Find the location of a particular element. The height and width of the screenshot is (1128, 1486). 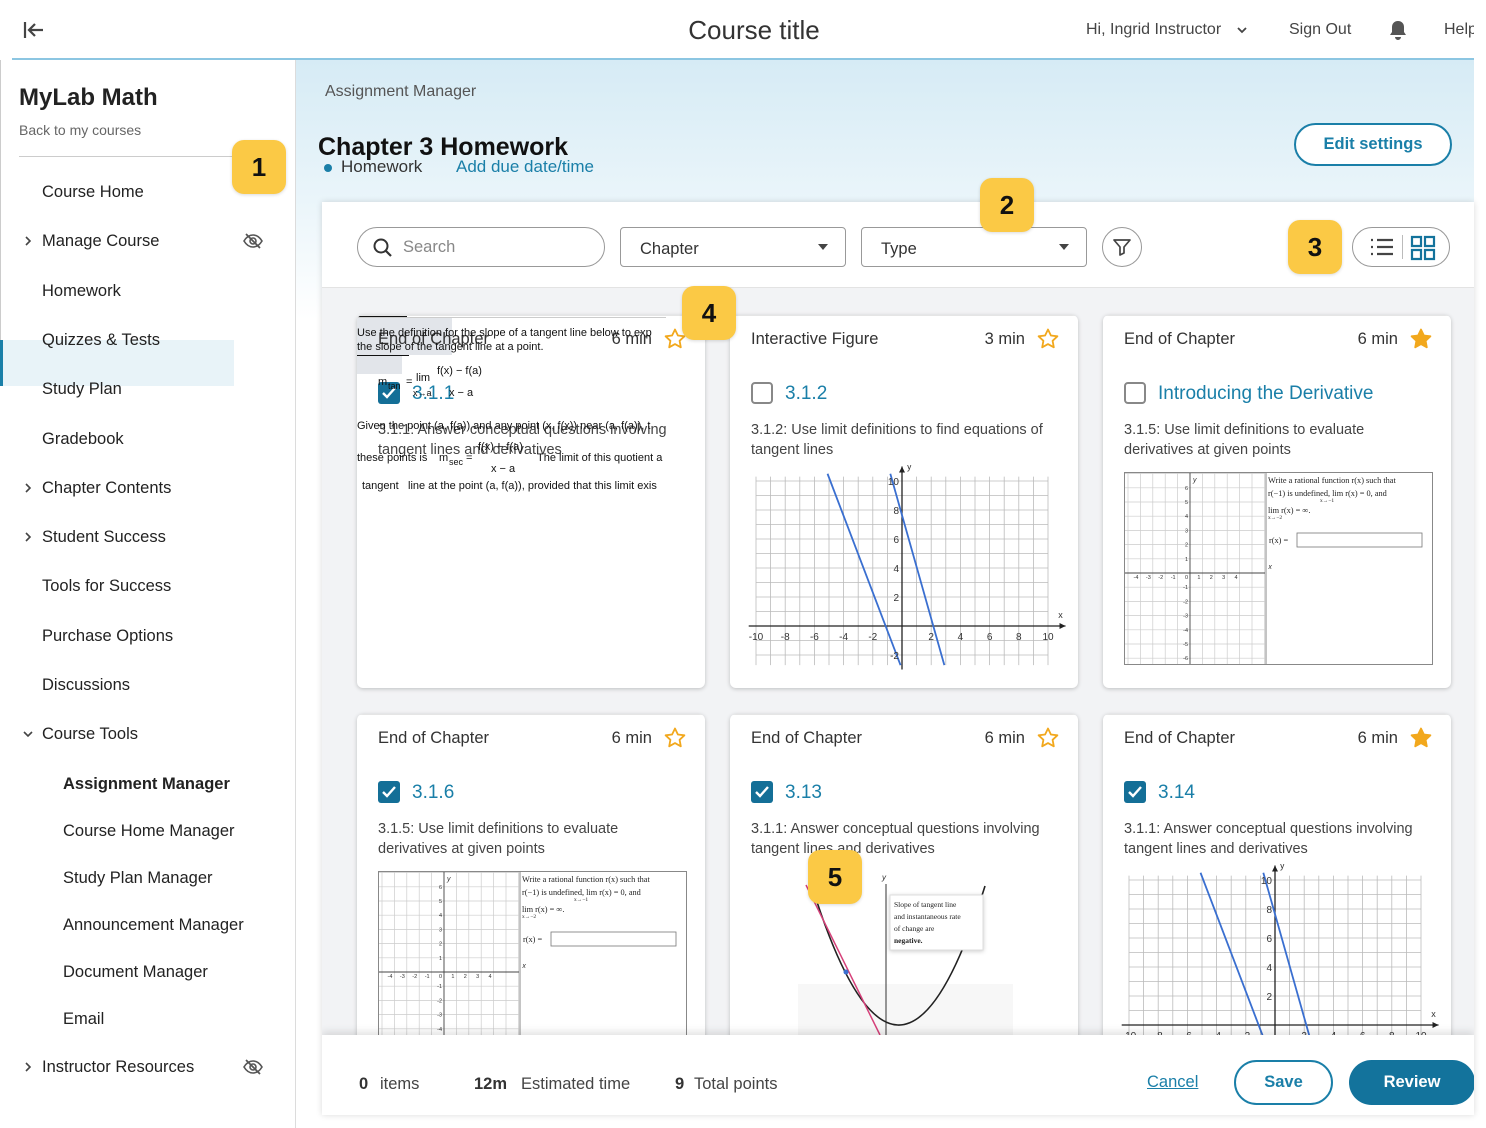

callout-badge: 2 is located at coordinates (1007, 205).